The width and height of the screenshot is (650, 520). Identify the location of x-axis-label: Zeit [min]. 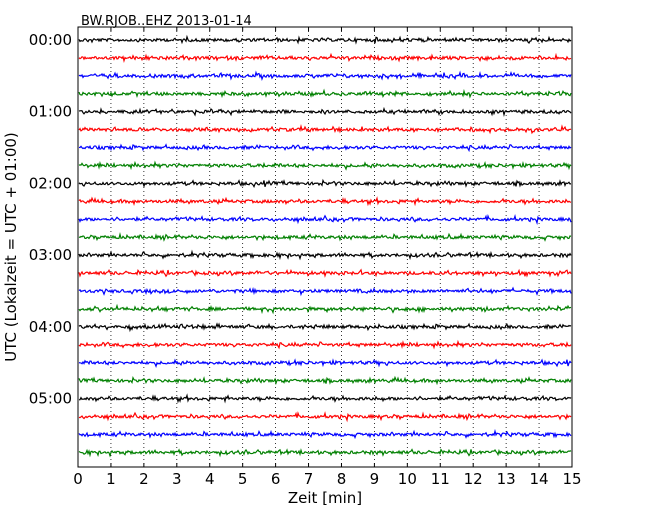
(325, 498).